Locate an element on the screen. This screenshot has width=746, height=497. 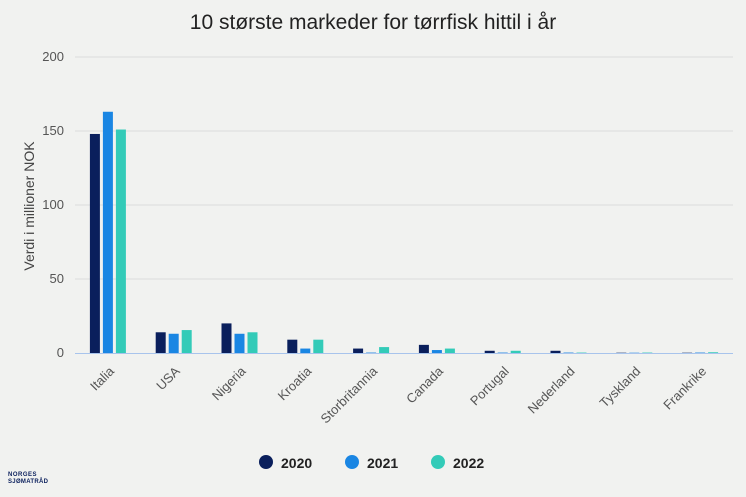
legend-marker-2021 is located at coordinates (352, 462).